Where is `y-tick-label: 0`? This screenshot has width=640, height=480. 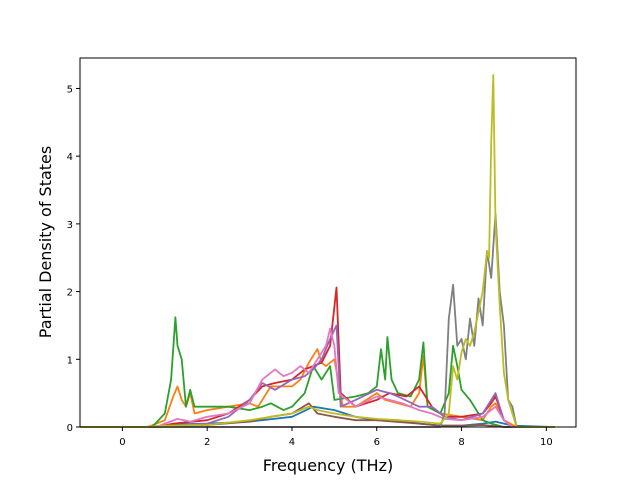
y-tick-label: 0 is located at coordinates (70, 428).